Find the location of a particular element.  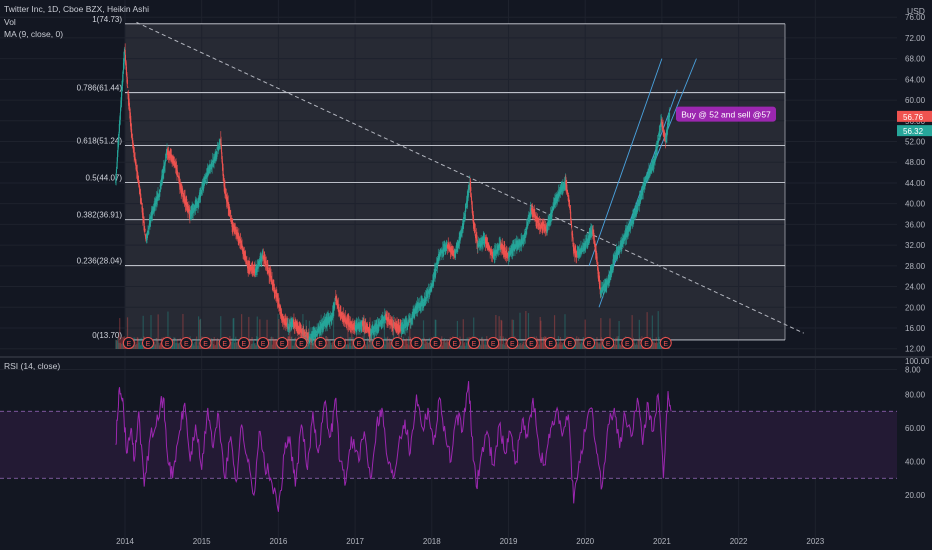

last-price-text: 56.76 is located at coordinates (913, 117).